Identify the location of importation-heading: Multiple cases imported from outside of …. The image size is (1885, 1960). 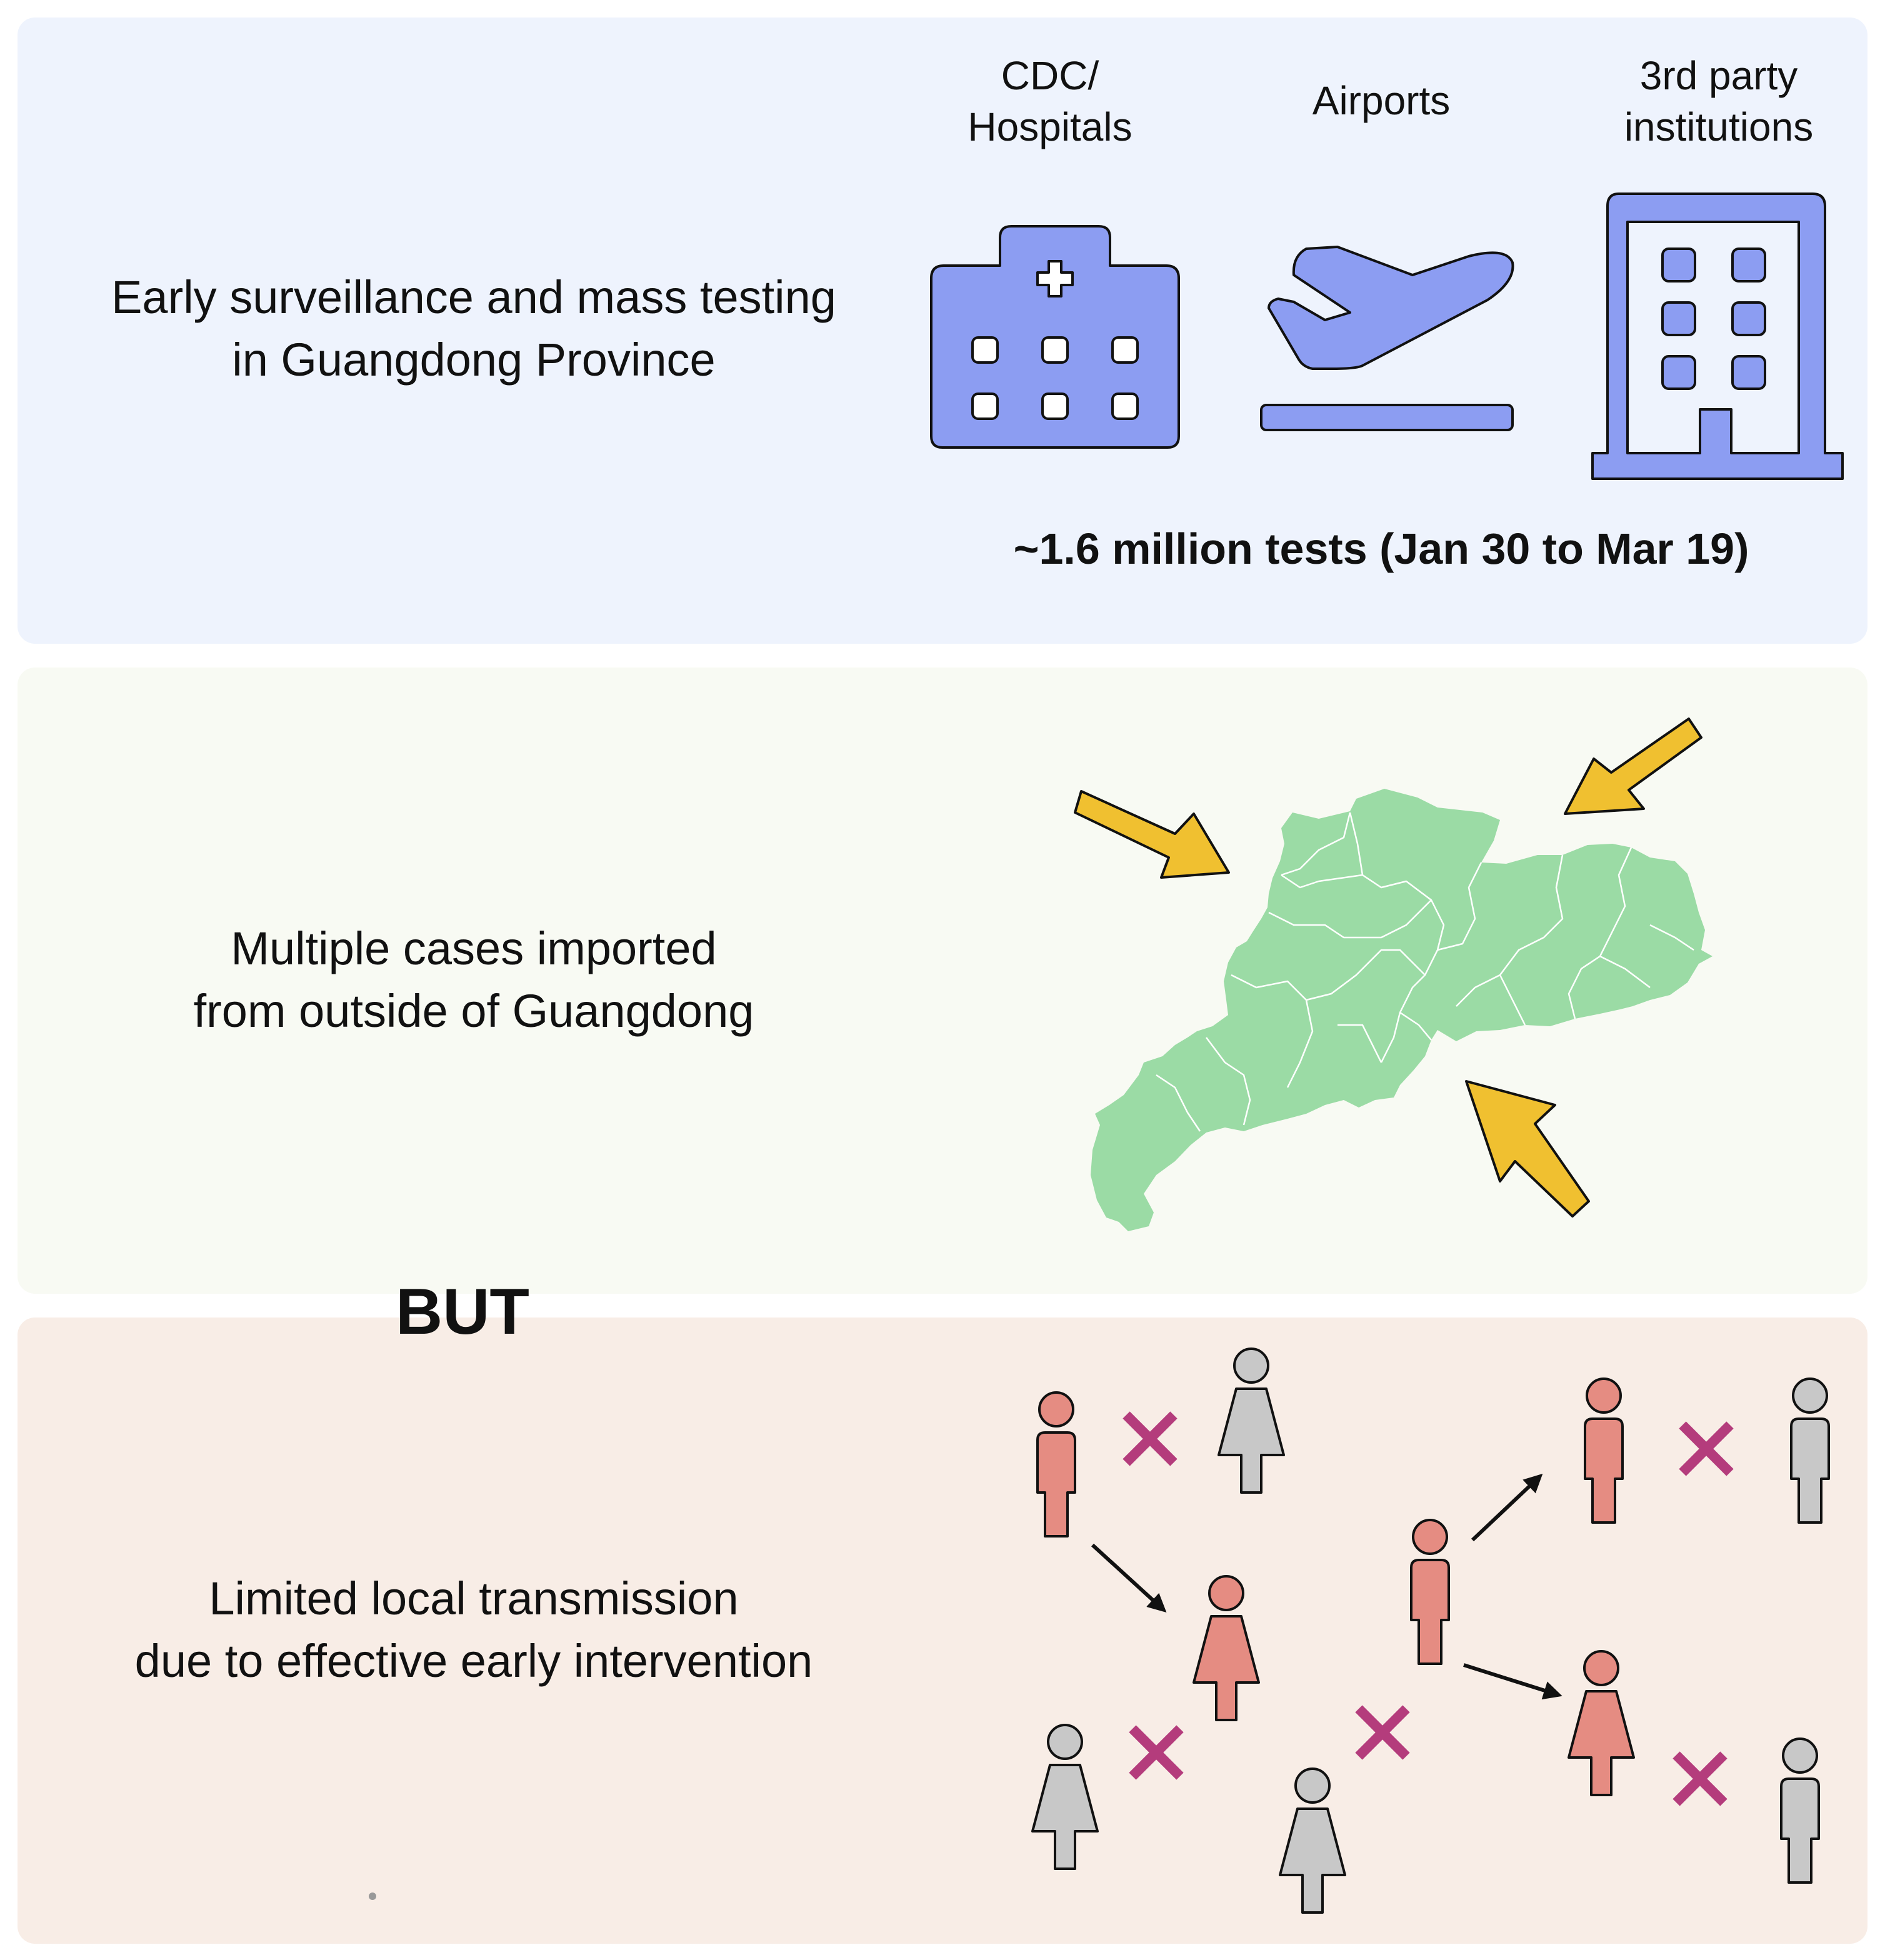
(473, 980).